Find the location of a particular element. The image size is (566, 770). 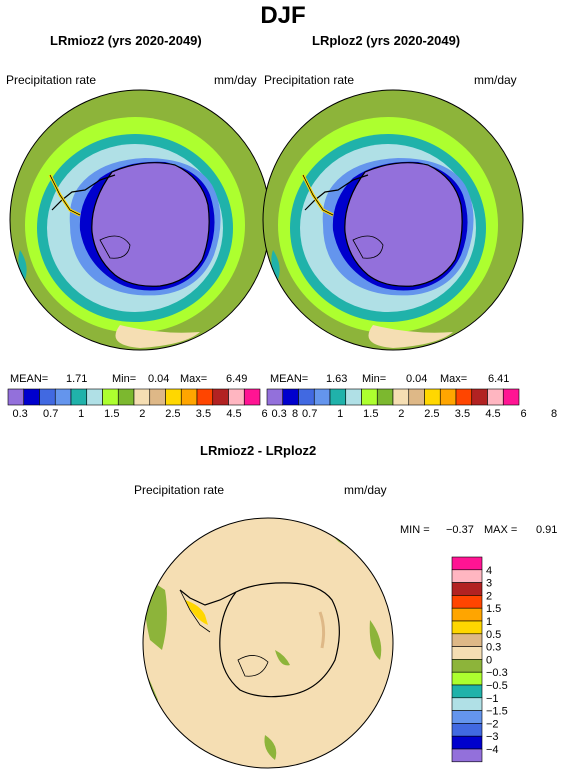

panel-3-min-value: −0.37 is located at coordinates (460, 530).